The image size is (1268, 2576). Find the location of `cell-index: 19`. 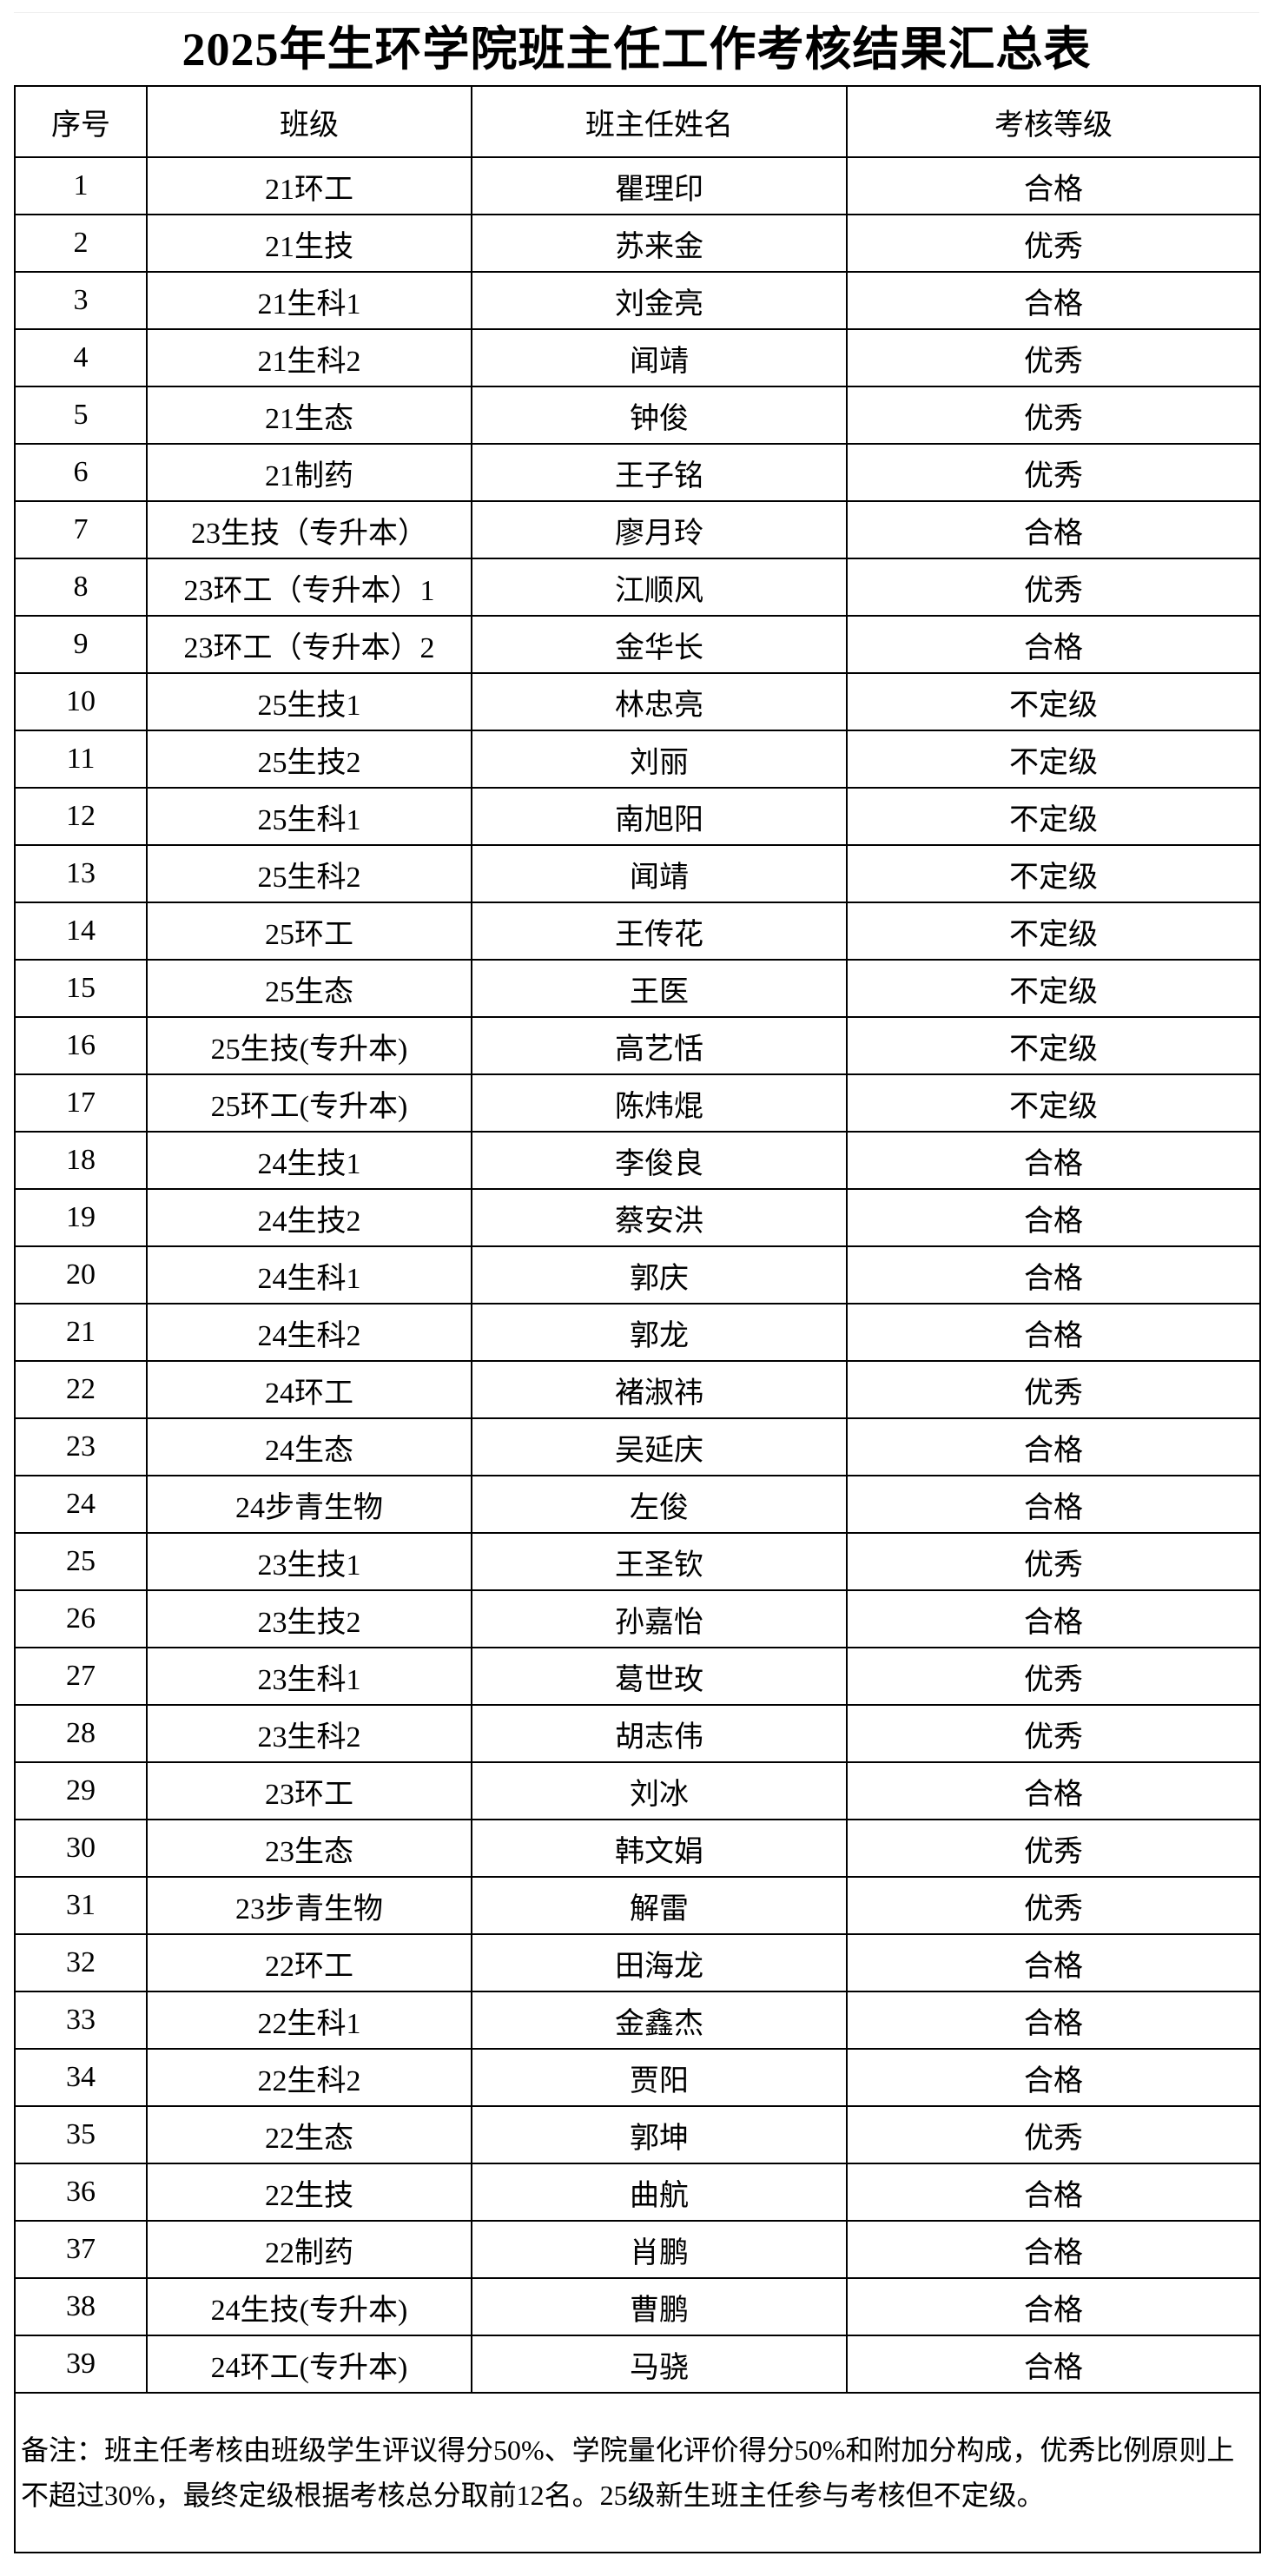

cell-index: 19 is located at coordinates (81, 1217).